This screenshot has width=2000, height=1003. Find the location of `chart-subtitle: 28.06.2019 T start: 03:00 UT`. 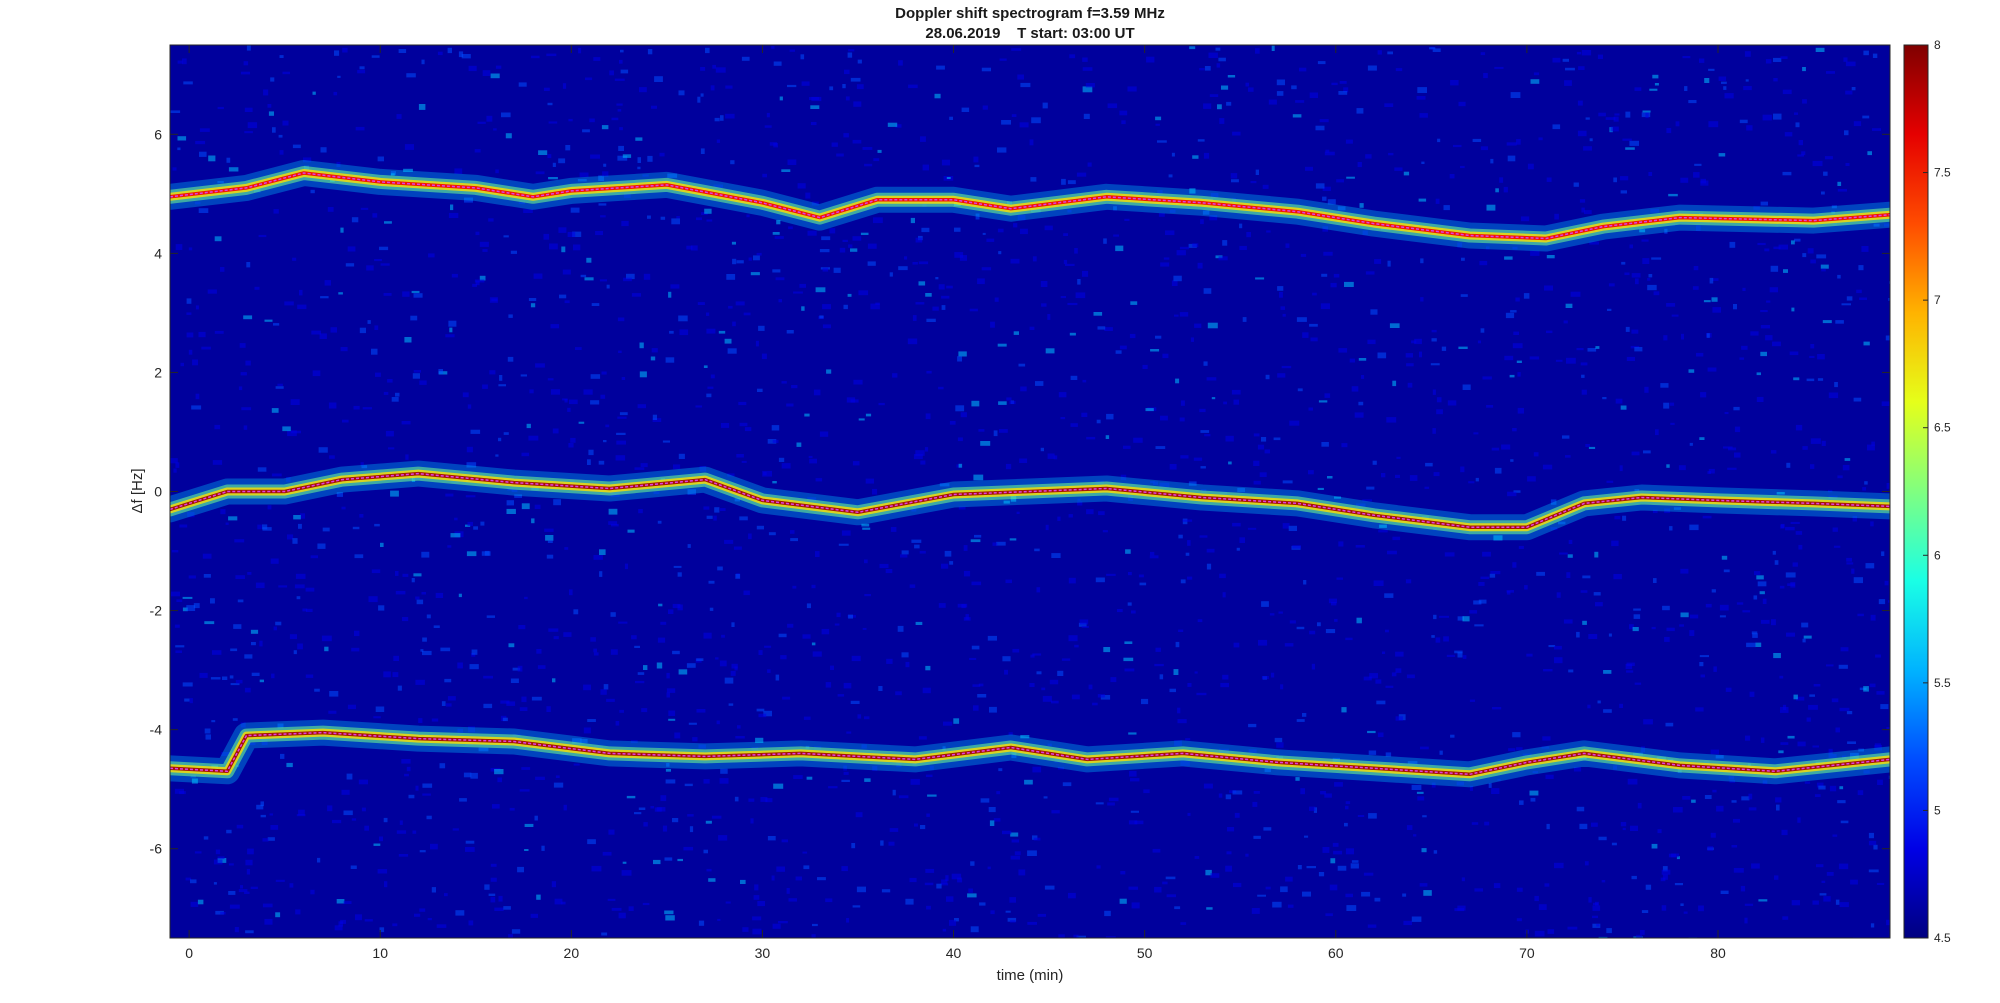

chart-subtitle: 28.06.2019 T start: 03:00 UT is located at coordinates (1030, 33).